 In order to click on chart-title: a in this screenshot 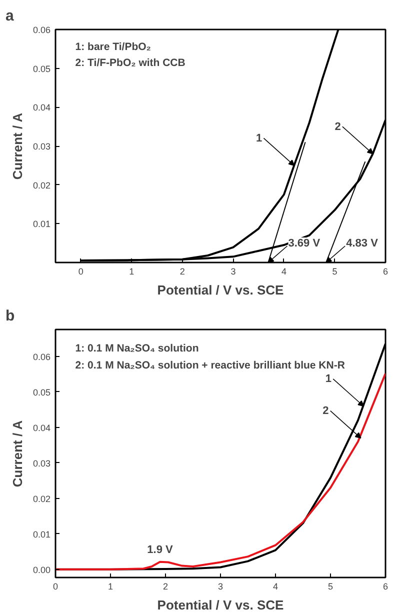, I will do `click(10, 16)`.